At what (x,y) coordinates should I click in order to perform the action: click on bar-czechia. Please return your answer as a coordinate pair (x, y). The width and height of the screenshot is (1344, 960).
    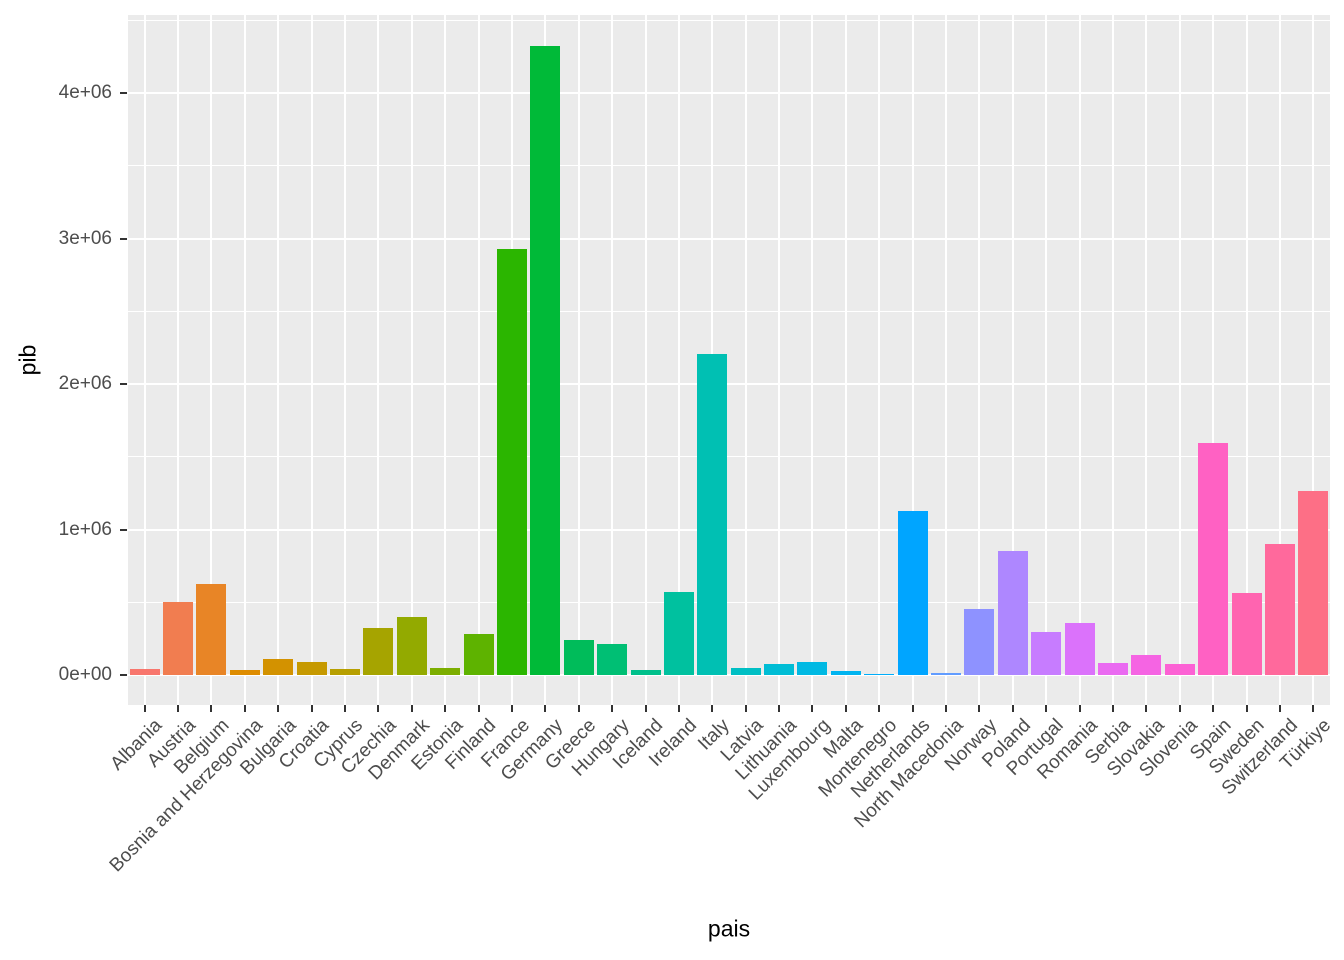
    Looking at the image, I should click on (378, 651).